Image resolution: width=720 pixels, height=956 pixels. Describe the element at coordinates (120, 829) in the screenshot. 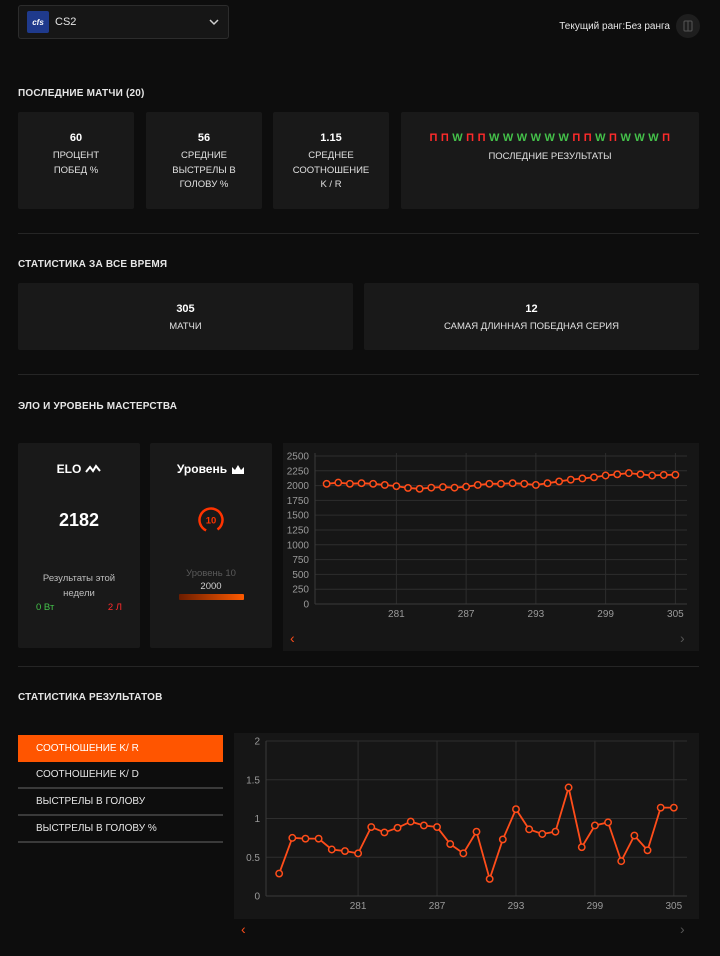

I see `tab-headshots-percent: ВЫСТРЕЛЫ В ГОЛОВУ %` at that location.